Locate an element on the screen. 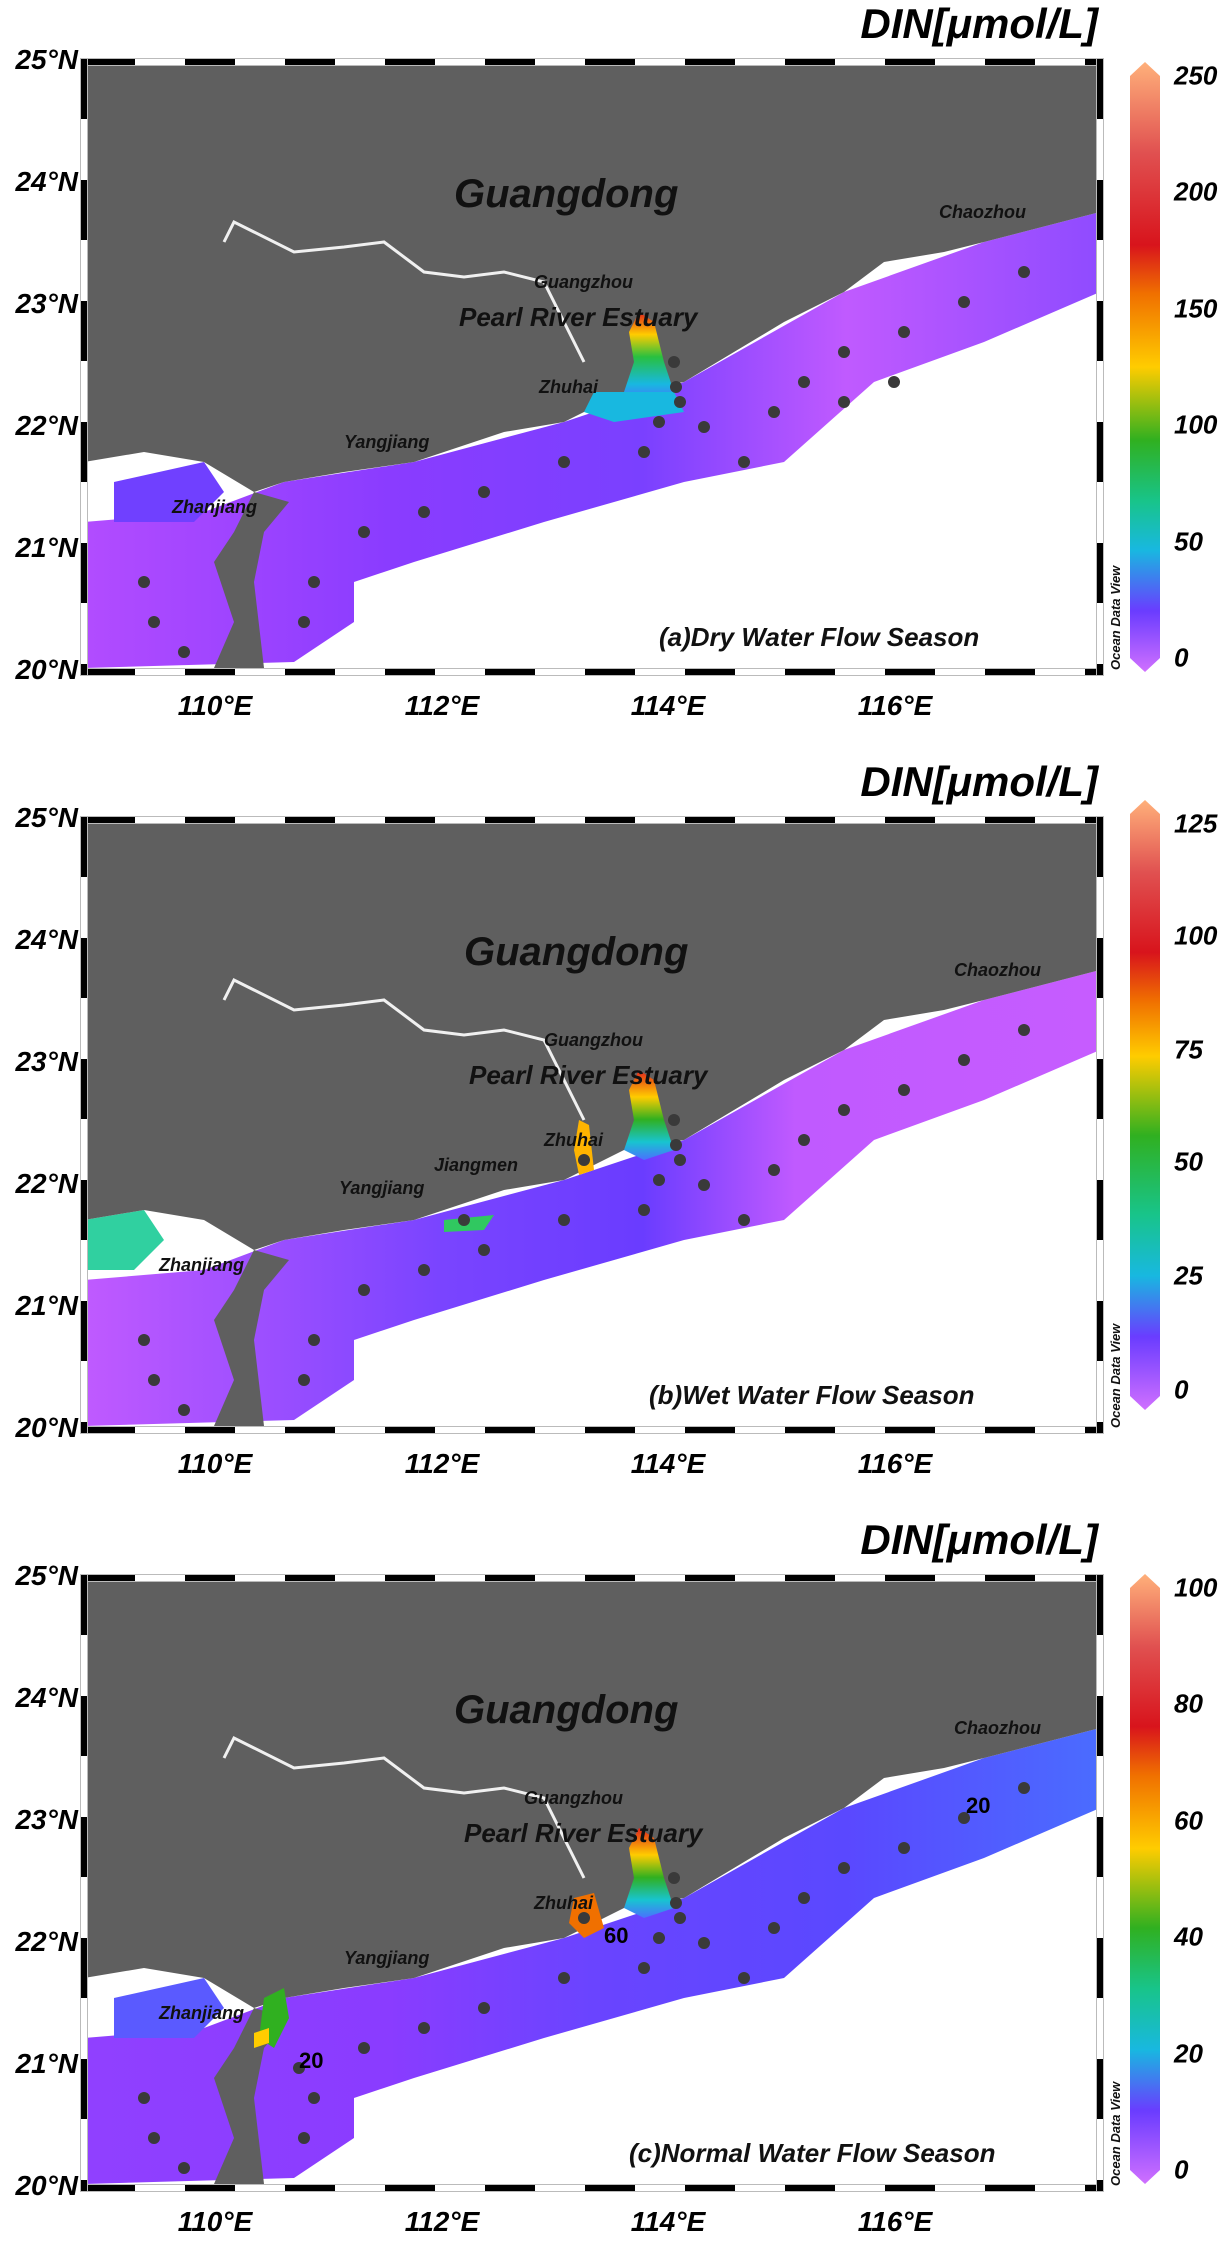 Image resolution: width=1228 pixels, height=2263 pixels. season-label: (b)Wet Water Flow Season is located at coordinates (812, 1395).